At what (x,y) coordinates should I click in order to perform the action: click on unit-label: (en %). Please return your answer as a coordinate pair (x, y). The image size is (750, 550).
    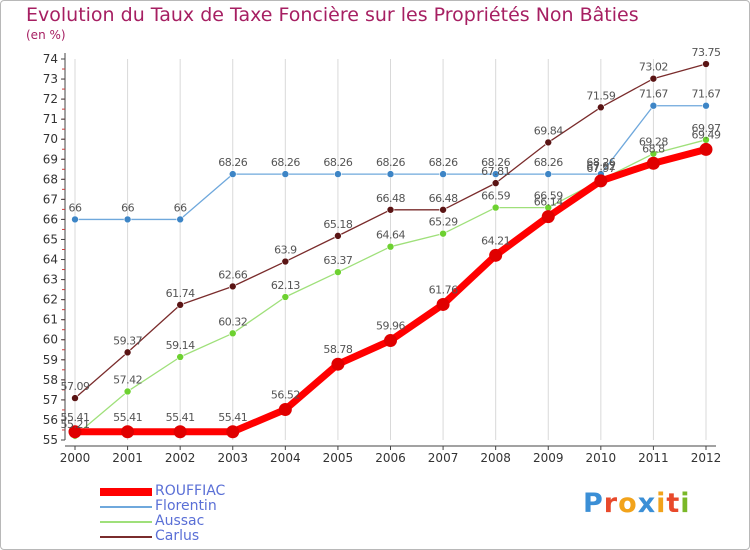
    Looking at the image, I should click on (46, 35).